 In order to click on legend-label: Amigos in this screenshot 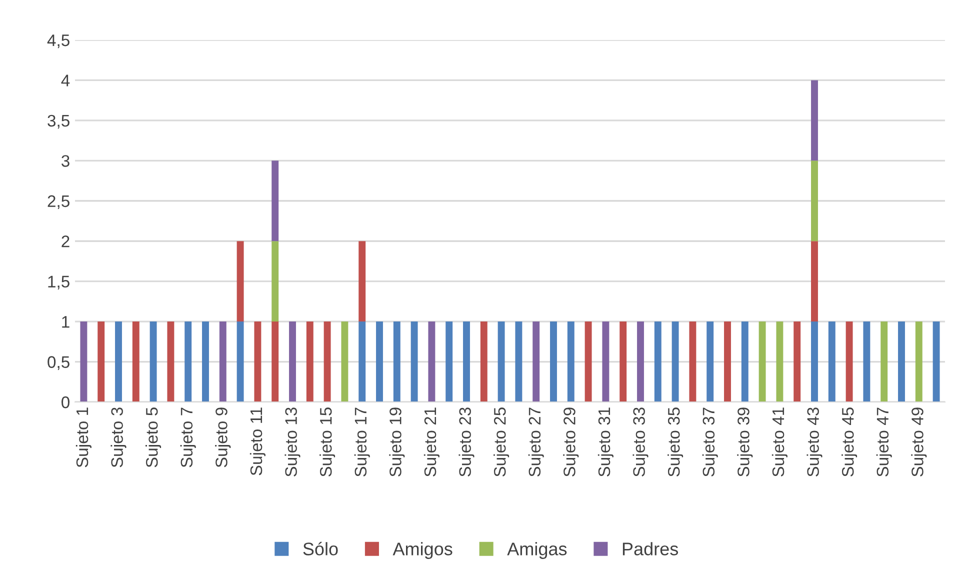, I will do `click(422, 550)`.